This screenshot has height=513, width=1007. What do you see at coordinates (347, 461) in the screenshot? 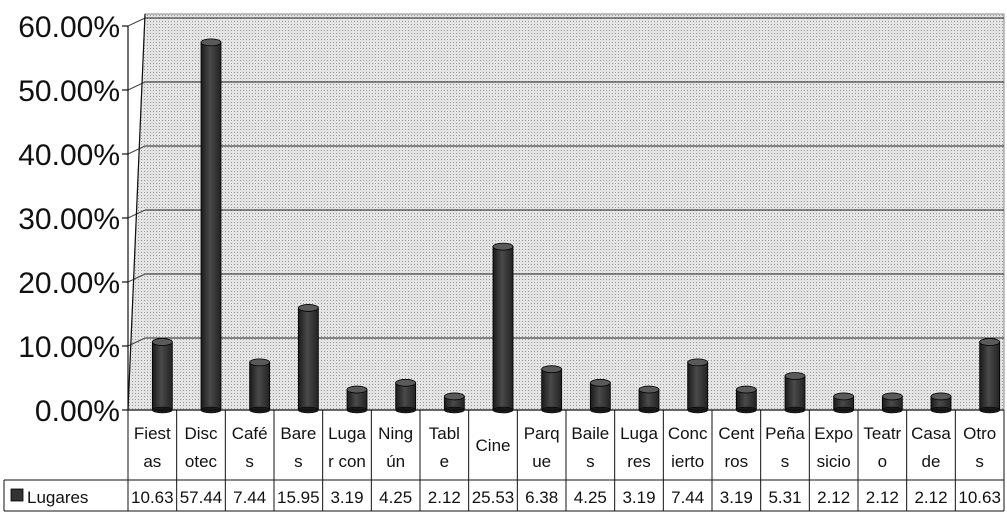
I see `category-label: r con` at bounding box center [347, 461].